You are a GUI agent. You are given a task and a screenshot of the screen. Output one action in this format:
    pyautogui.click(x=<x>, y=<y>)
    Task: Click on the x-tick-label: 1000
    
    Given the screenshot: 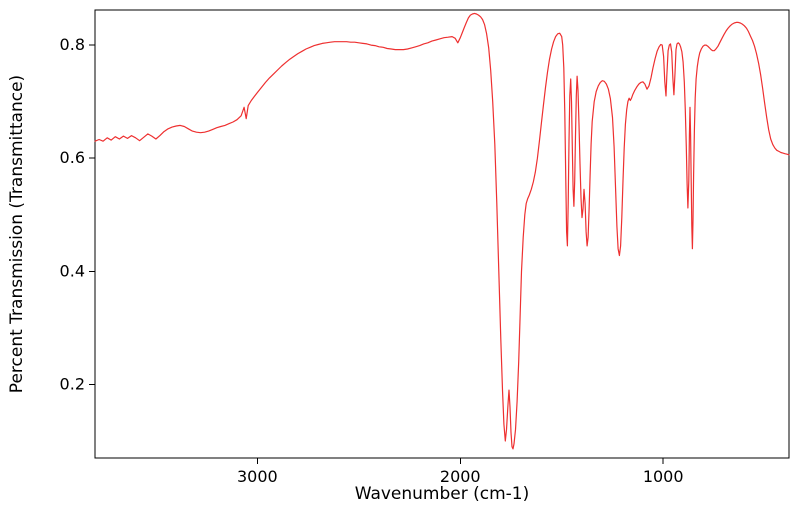 What is the action you would take?
    pyautogui.click(x=663, y=476)
    